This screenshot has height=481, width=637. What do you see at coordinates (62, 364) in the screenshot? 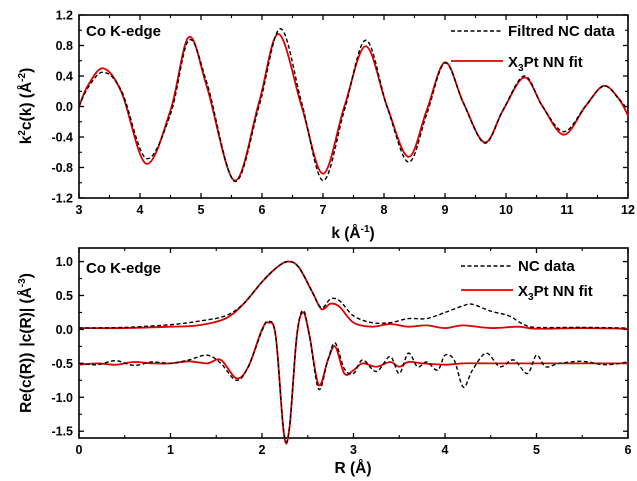
I see `bottom-y-tick-label: -0.5` at bounding box center [62, 364].